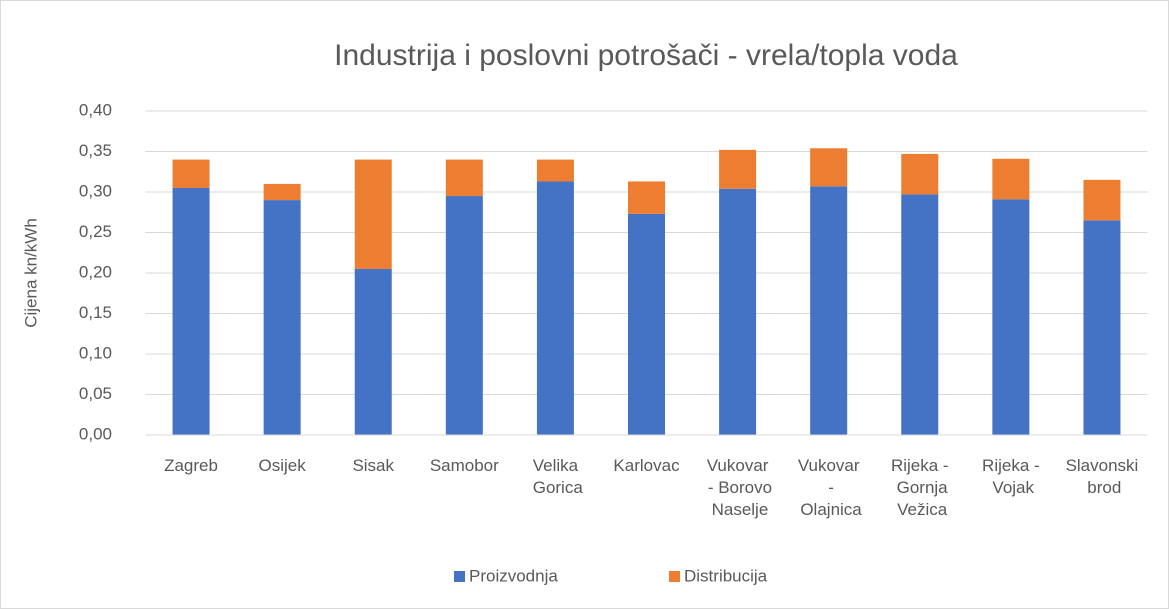 Image resolution: width=1169 pixels, height=609 pixels. Describe the element at coordinates (30, 273) in the screenshot. I see `y-axis-label: Cijena kn/kWh` at that location.